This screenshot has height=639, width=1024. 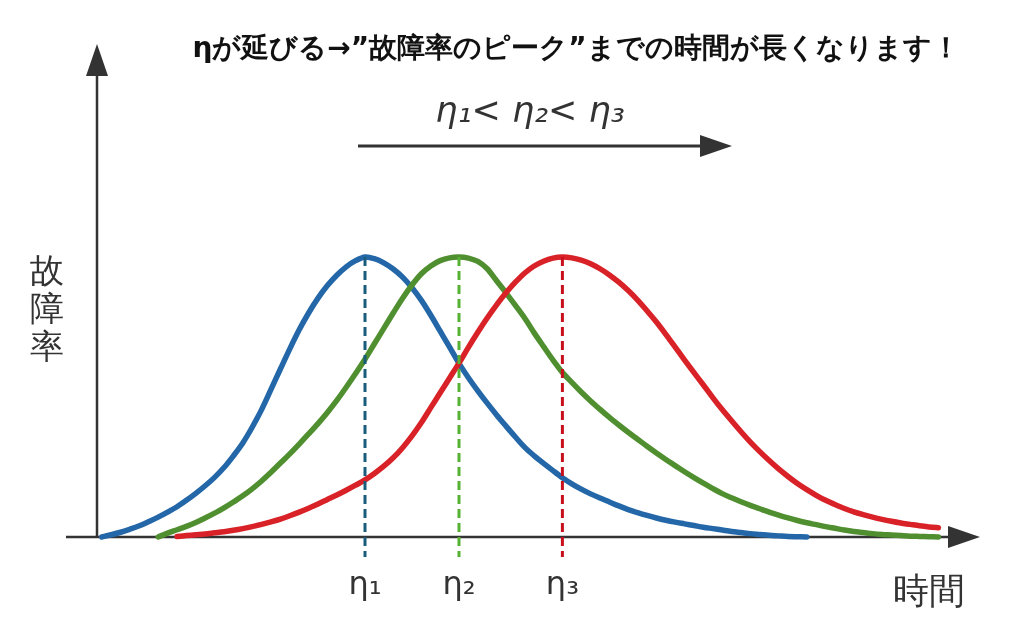 What do you see at coordinates (929, 590) in the screenshot?
I see `x-axis-title: 時間` at bounding box center [929, 590].